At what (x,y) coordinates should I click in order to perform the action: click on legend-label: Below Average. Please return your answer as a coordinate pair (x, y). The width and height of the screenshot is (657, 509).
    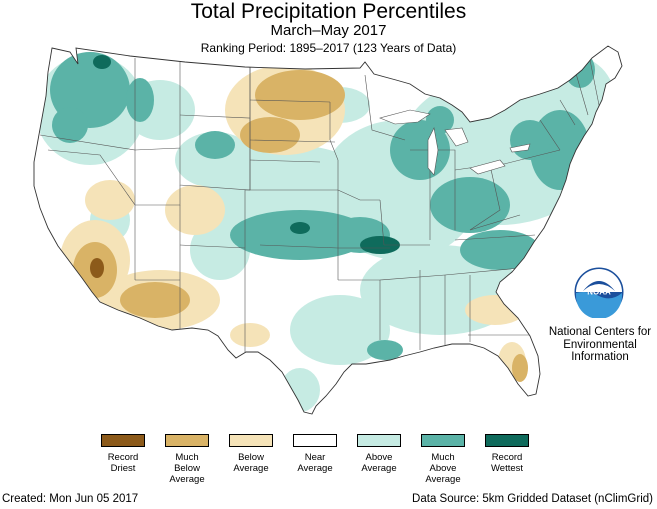
    Looking at the image, I should click on (251, 463).